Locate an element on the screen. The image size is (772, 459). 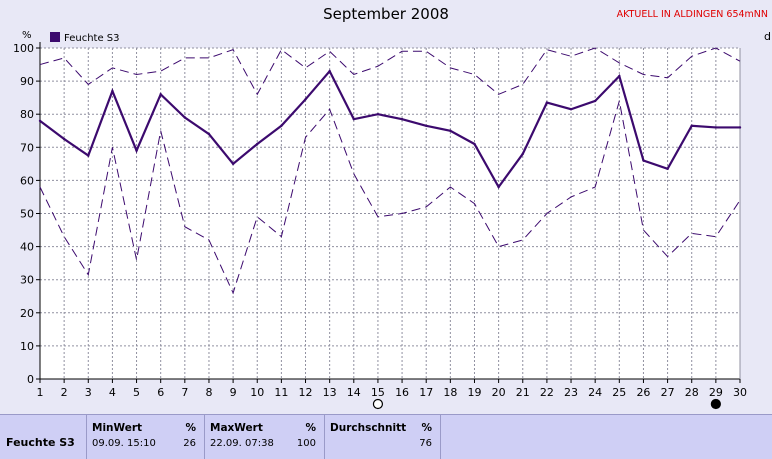
x-tick-label: 20 is located at coordinates (499, 392).